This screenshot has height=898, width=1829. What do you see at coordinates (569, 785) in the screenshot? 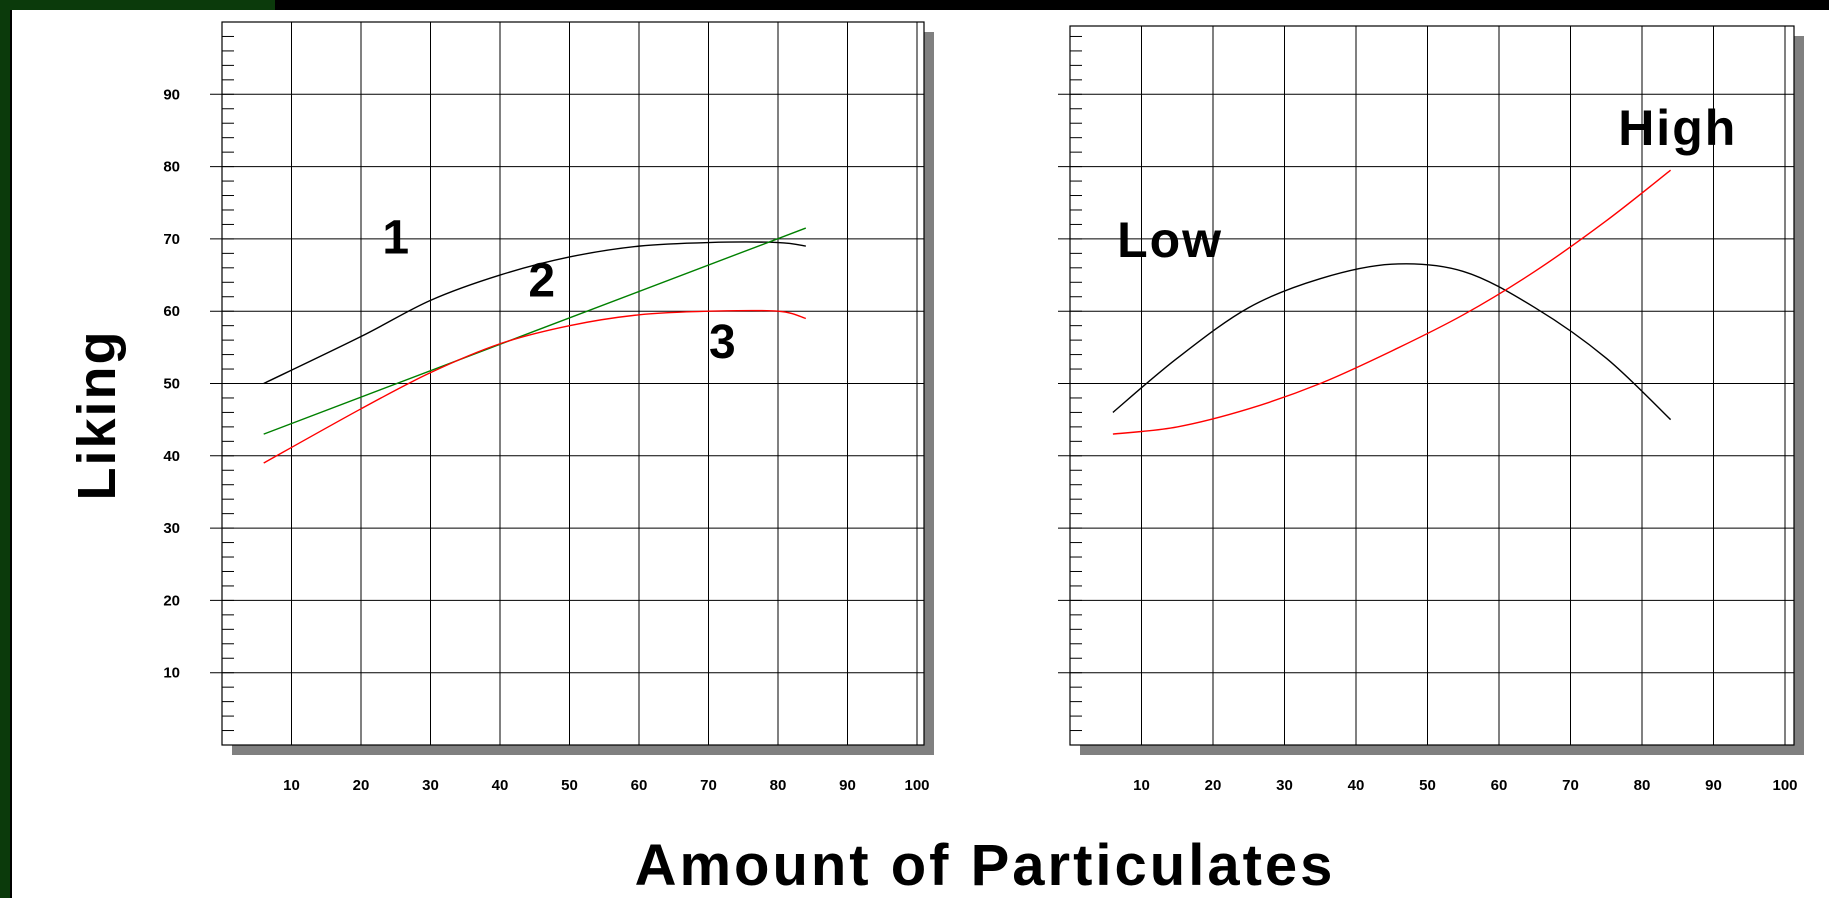
I see `left-xtick-label-50: 50` at bounding box center [569, 785].